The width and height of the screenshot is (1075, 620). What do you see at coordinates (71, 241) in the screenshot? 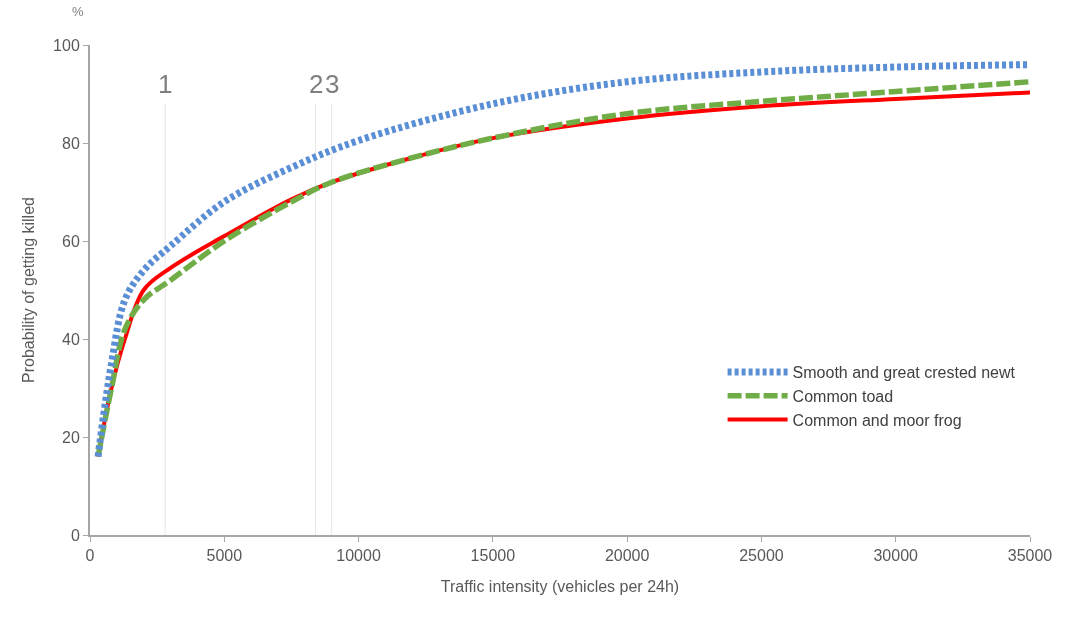
I see `y-tick-label: 60` at bounding box center [71, 241].